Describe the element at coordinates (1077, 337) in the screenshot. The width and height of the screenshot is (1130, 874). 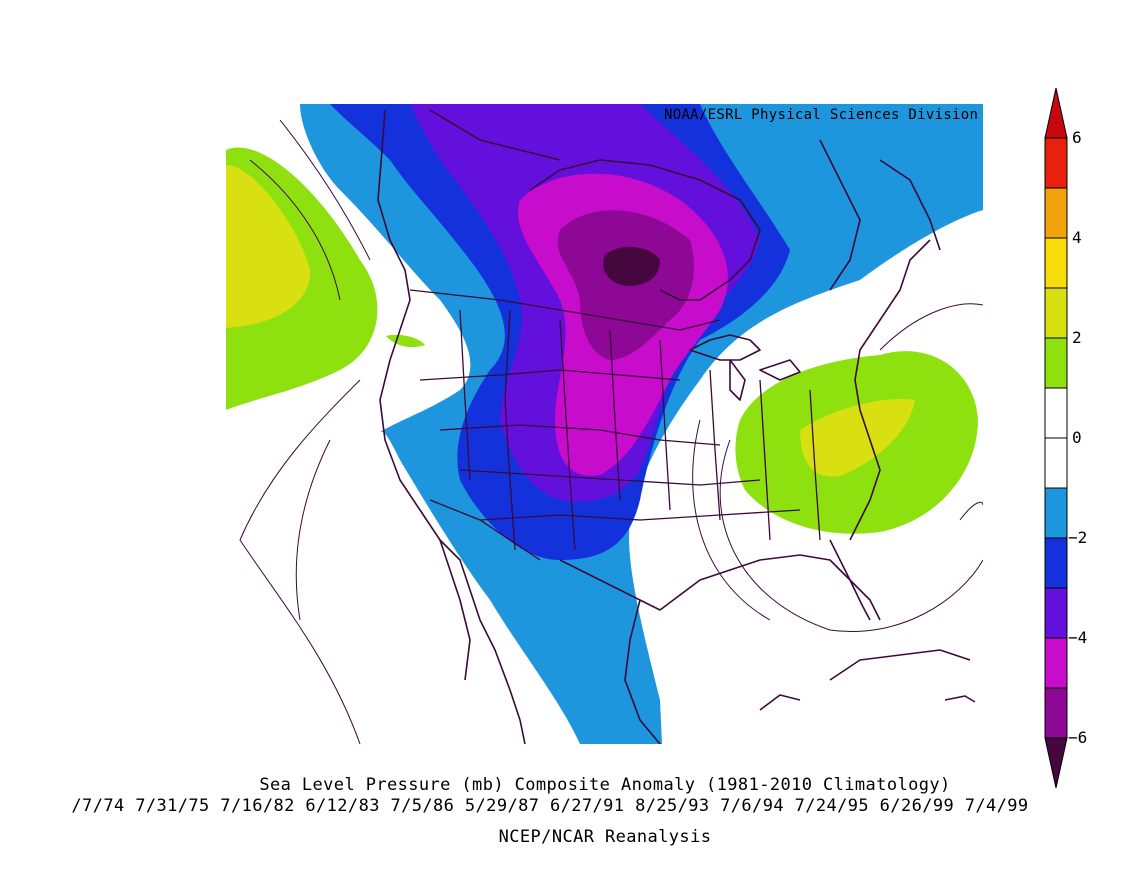
I see `colorbar-tick-label: 2` at that location.